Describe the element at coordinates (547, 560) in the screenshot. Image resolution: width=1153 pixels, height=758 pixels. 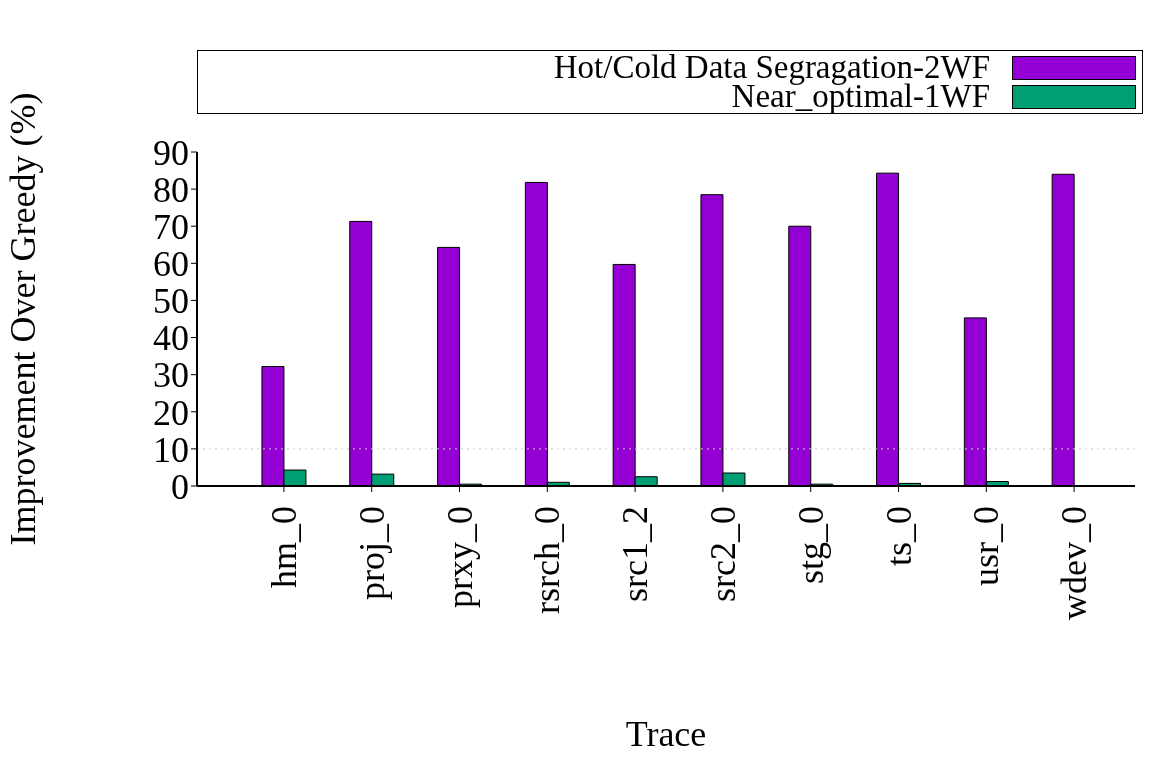
I see `x-tick-label: rsrch_0` at that location.